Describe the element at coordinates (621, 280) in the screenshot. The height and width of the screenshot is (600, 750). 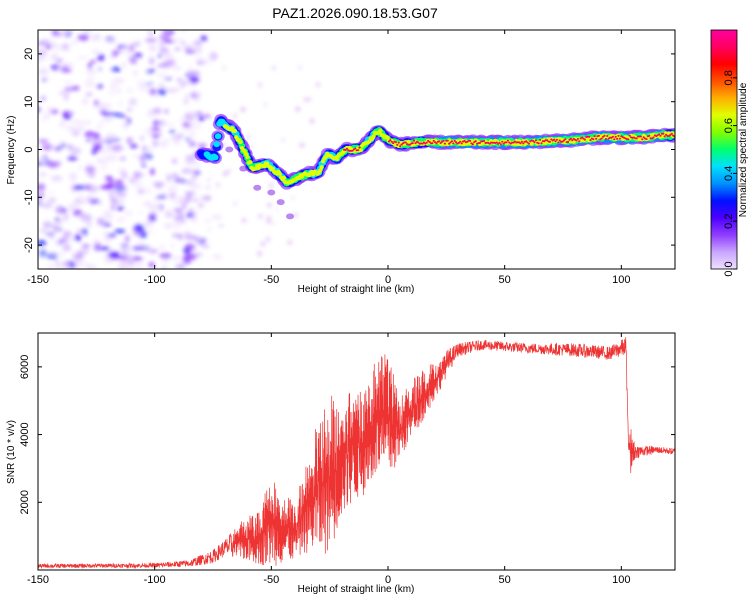
I see `x-tick-label: 100` at that location.